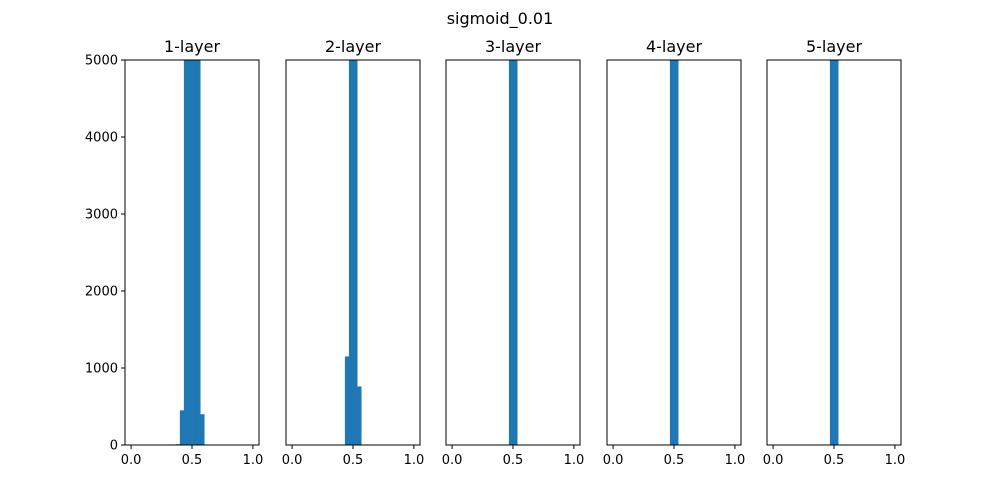  I want to click on subplot-2: 2-layer 0.0 0.5 1.0, so click(353, 252).